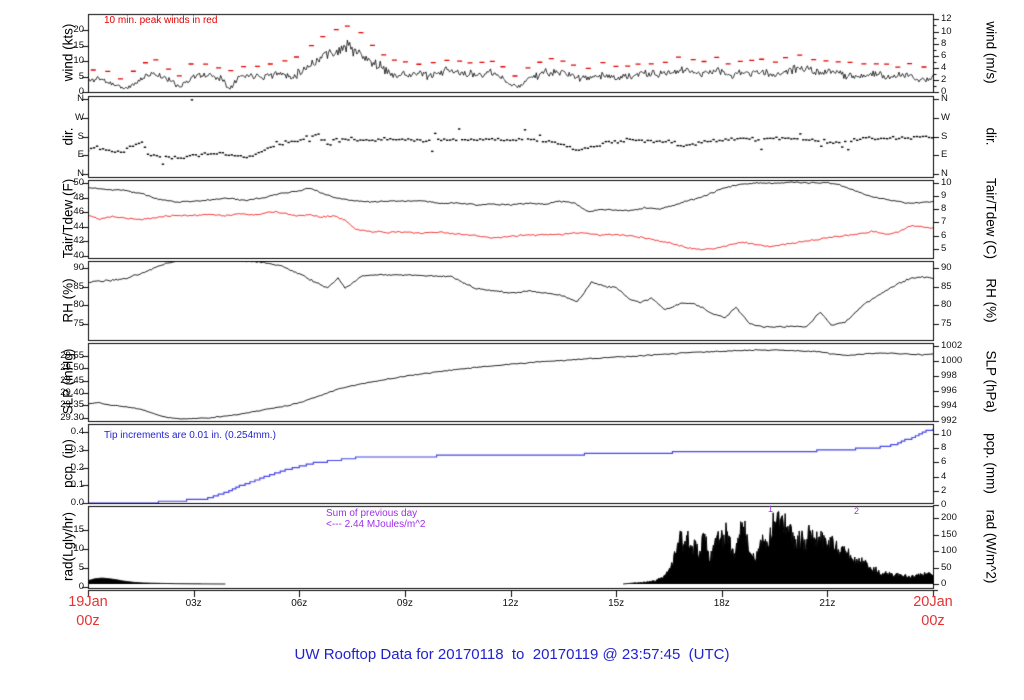 The image size is (1024, 700). I want to click on tick-label-rh-right: 75, so click(946, 324).